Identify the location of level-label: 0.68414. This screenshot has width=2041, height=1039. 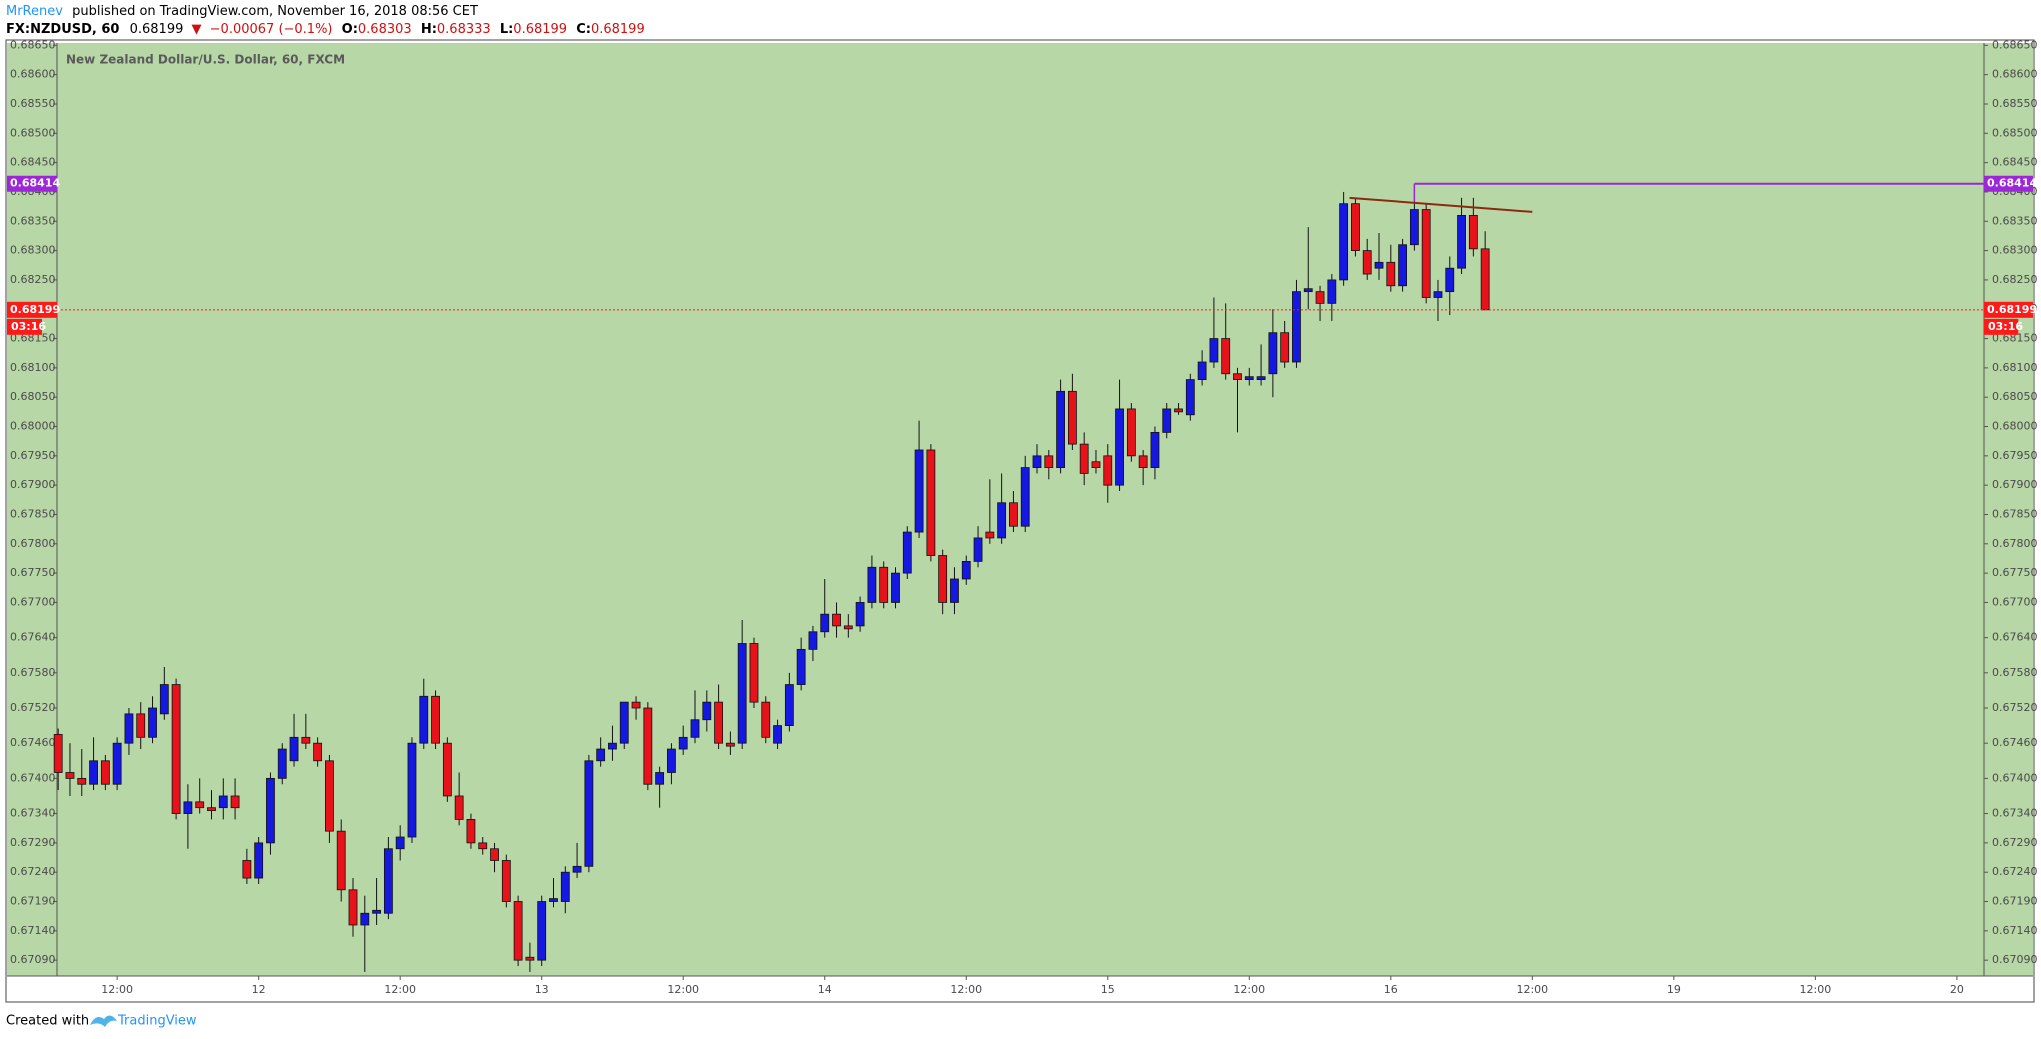
(35, 183).